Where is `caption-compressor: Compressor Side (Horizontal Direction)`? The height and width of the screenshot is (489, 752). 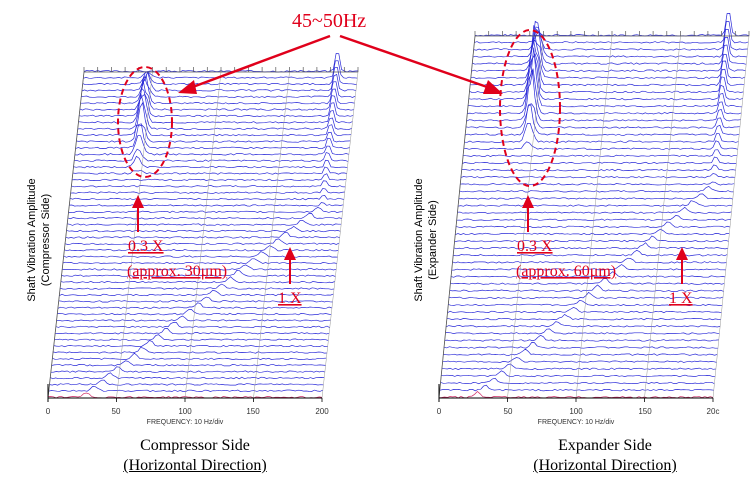 caption-compressor: Compressor Side (Horizontal Direction) is located at coordinates (195, 456).